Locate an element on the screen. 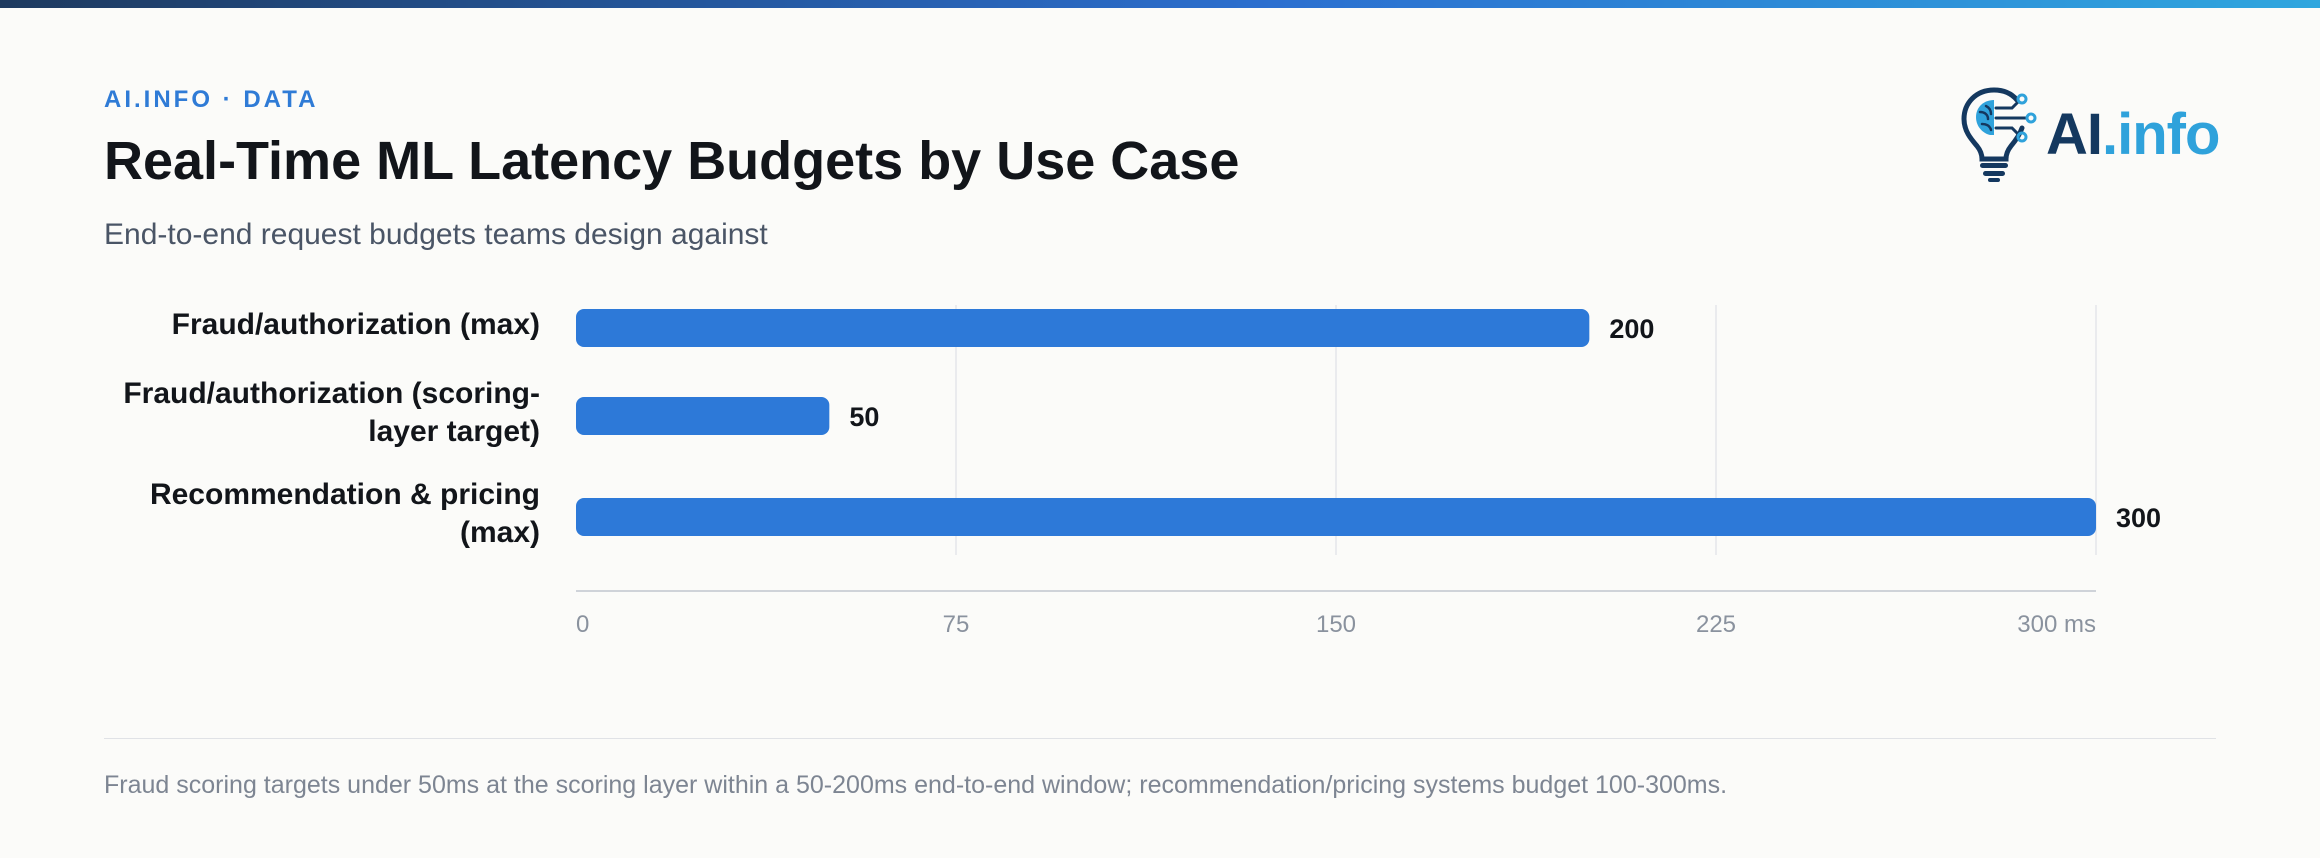 The image size is (2320, 858). x-tick-label: 0 is located at coordinates (582, 624).